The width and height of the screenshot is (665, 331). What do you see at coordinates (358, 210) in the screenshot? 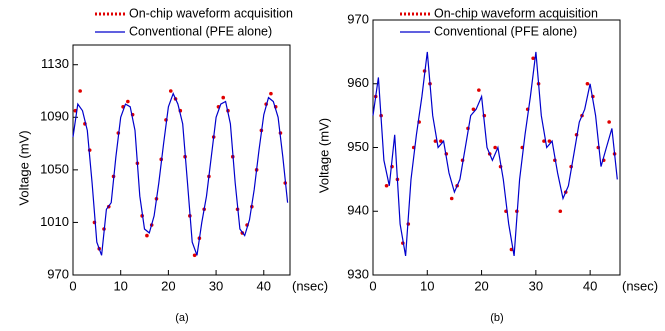
I see `y-tick-label: 940` at bounding box center [358, 210].